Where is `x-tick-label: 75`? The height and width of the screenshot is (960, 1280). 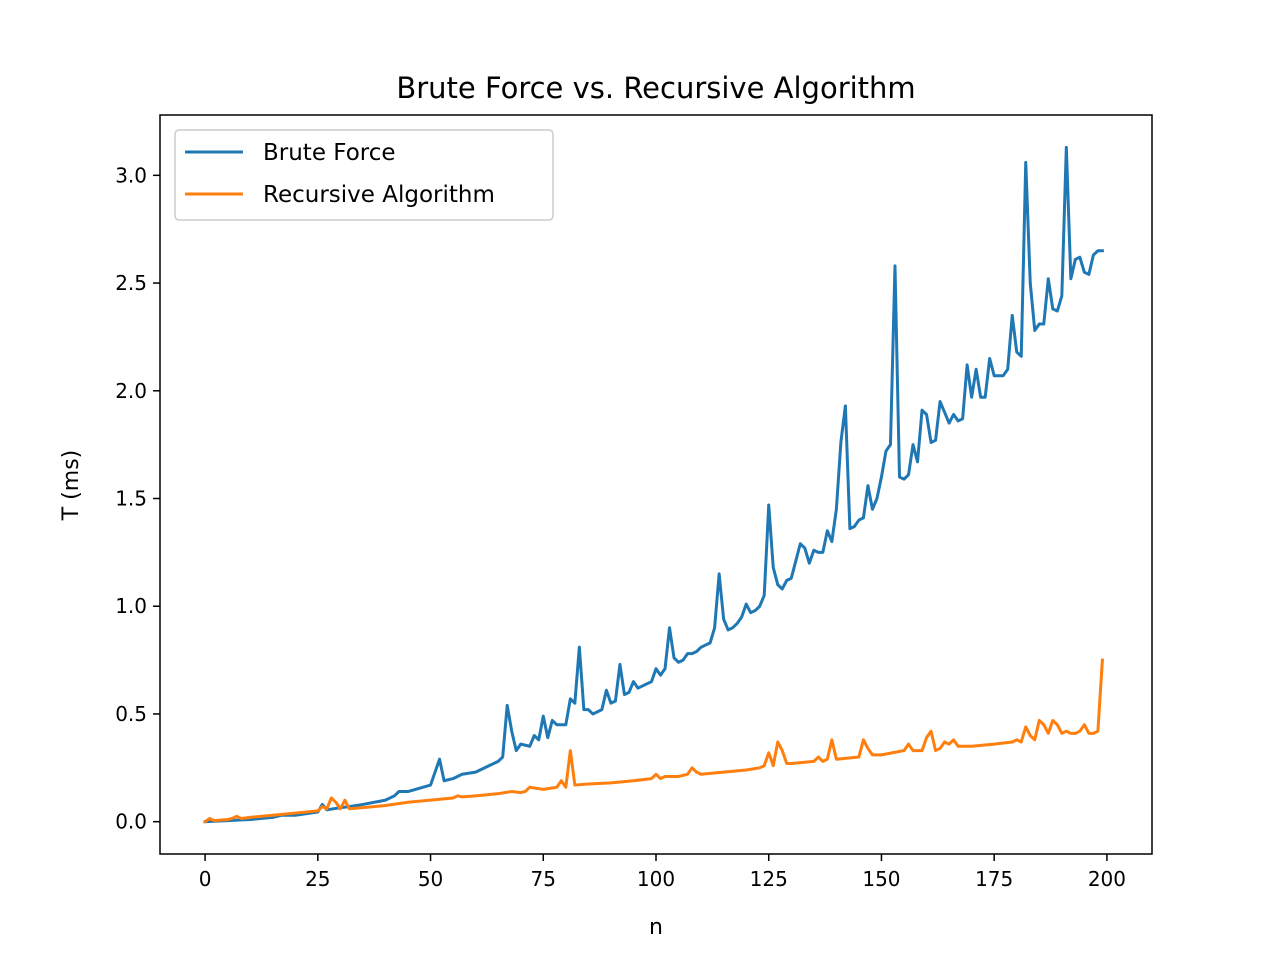
x-tick-label: 75 is located at coordinates (543, 879).